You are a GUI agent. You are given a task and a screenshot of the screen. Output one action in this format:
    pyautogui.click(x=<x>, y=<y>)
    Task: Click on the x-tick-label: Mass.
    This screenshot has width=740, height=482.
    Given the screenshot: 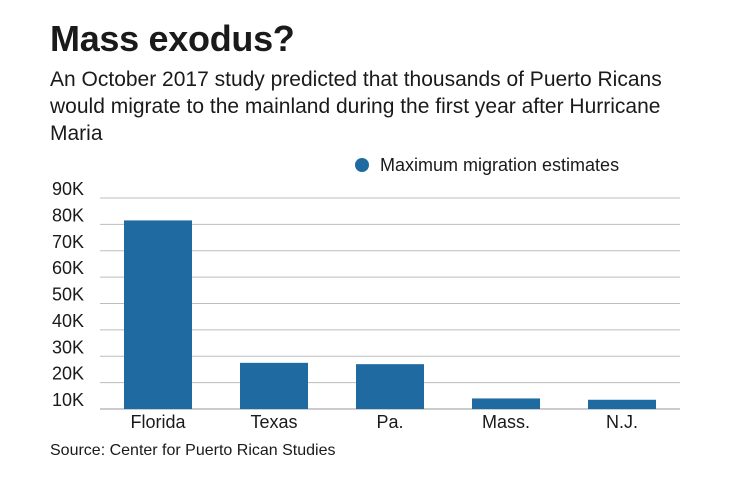 What is the action you would take?
    pyautogui.click(x=506, y=422)
    